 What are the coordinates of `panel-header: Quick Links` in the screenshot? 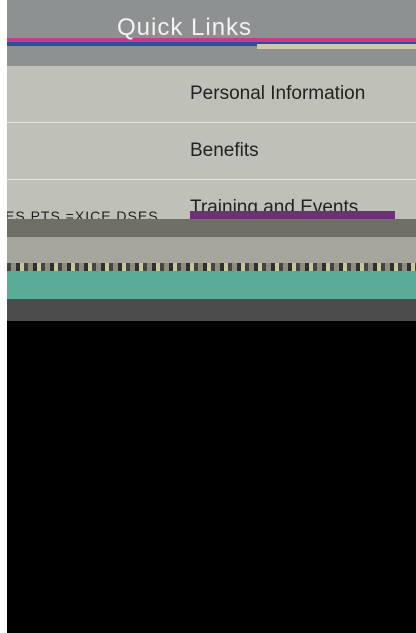 It's located at (211, 33).